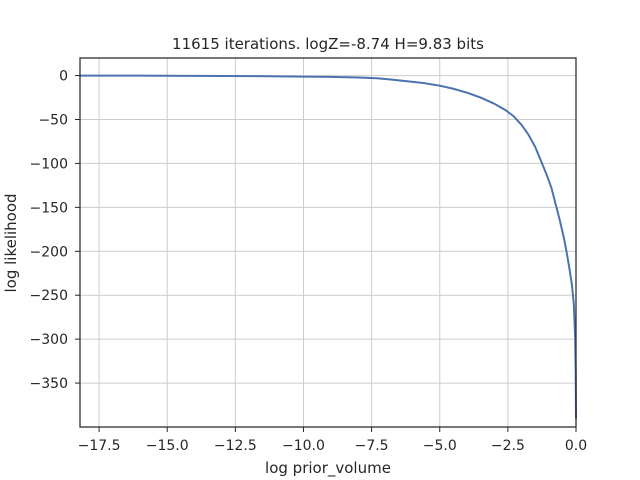 This screenshot has width=640, height=480. Describe the element at coordinates (576, 446) in the screenshot. I see `x-tick-label: 0.0` at that location.